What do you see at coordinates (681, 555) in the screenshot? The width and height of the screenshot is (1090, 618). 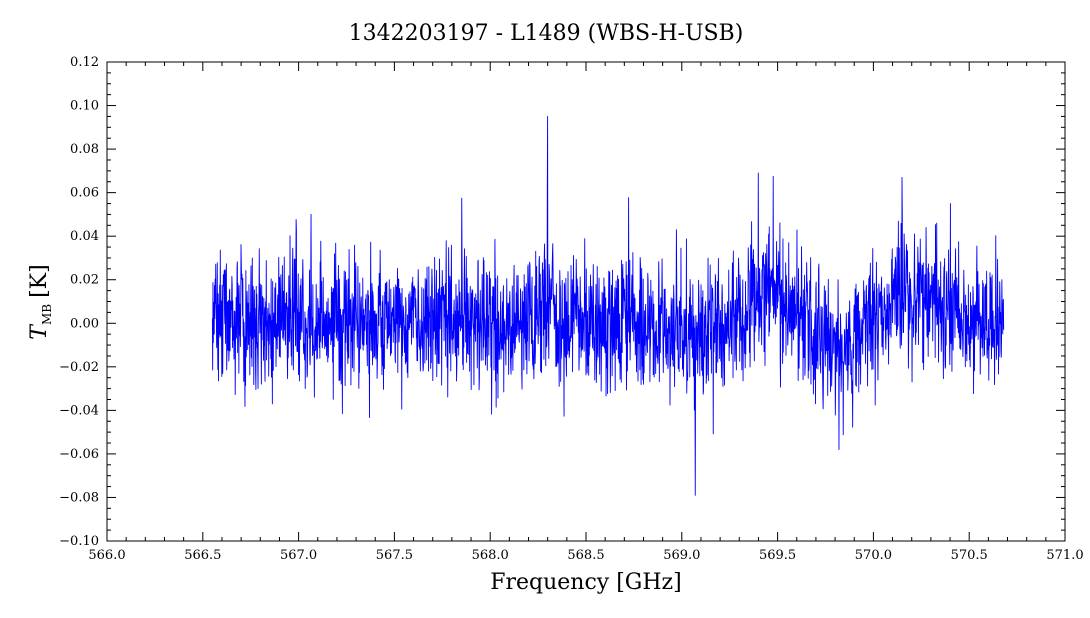 I see `x-tick-label: 569.0` at bounding box center [681, 555].